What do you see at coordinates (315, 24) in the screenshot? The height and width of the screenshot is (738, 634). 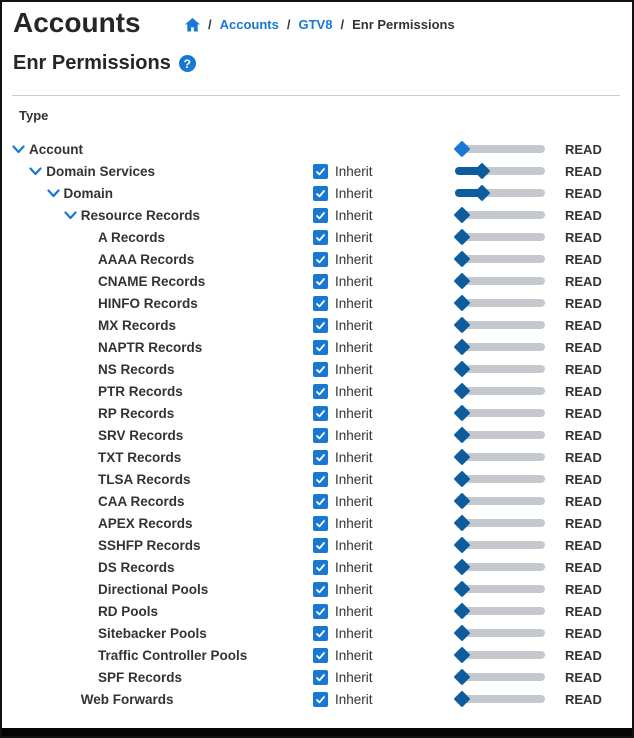 I see `breadcrumb-gtv8-link: GTV8` at bounding box center [315, 24].